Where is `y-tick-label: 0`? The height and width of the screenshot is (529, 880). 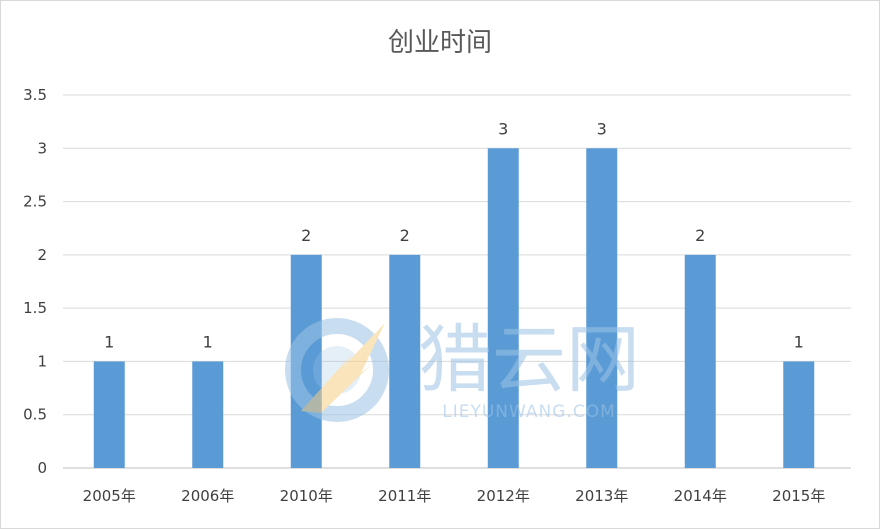 y-tick-label: 0 is located at coordinates (42, 468).